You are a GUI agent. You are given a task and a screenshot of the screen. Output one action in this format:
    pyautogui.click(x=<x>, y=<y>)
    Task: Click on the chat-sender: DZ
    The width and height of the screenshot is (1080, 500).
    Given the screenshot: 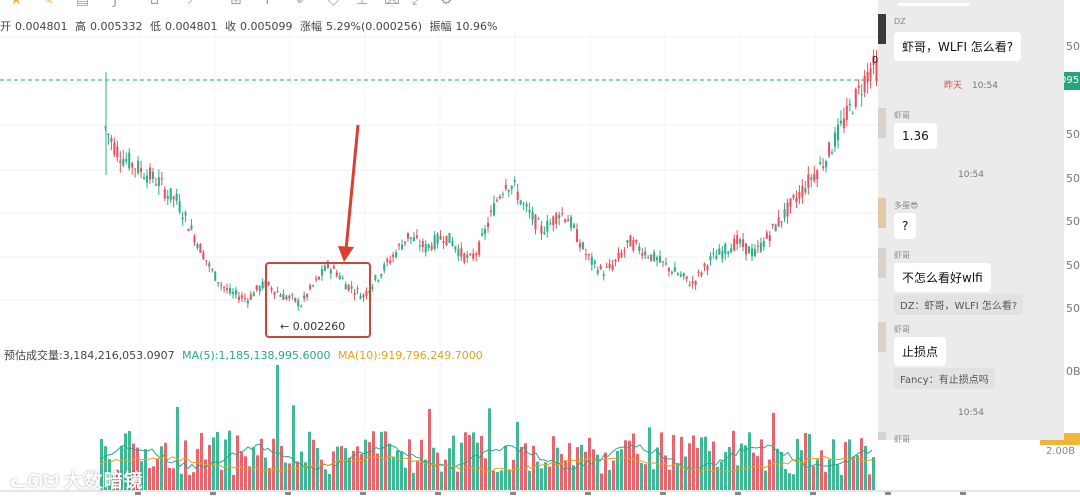 What is the action you would take?
    pyautogui.click(x=900, y=21)
    